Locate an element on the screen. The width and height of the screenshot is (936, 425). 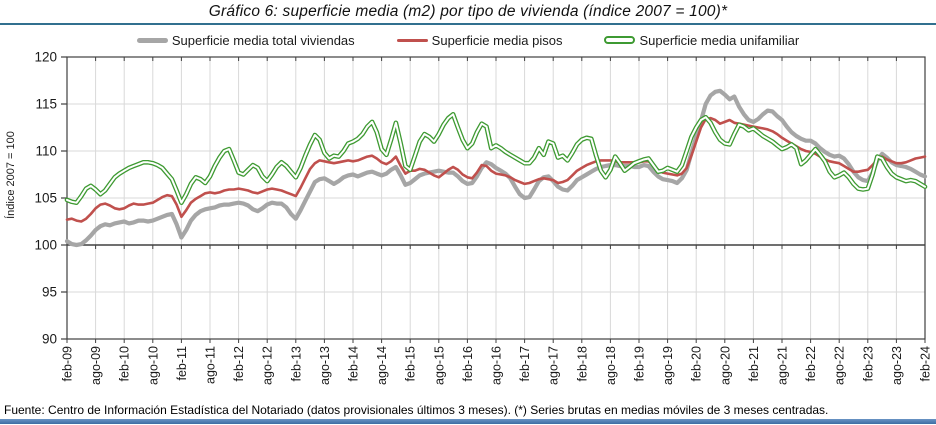
legend-item-pisos: Superficie media pisos is located at coordinates (479, 40).